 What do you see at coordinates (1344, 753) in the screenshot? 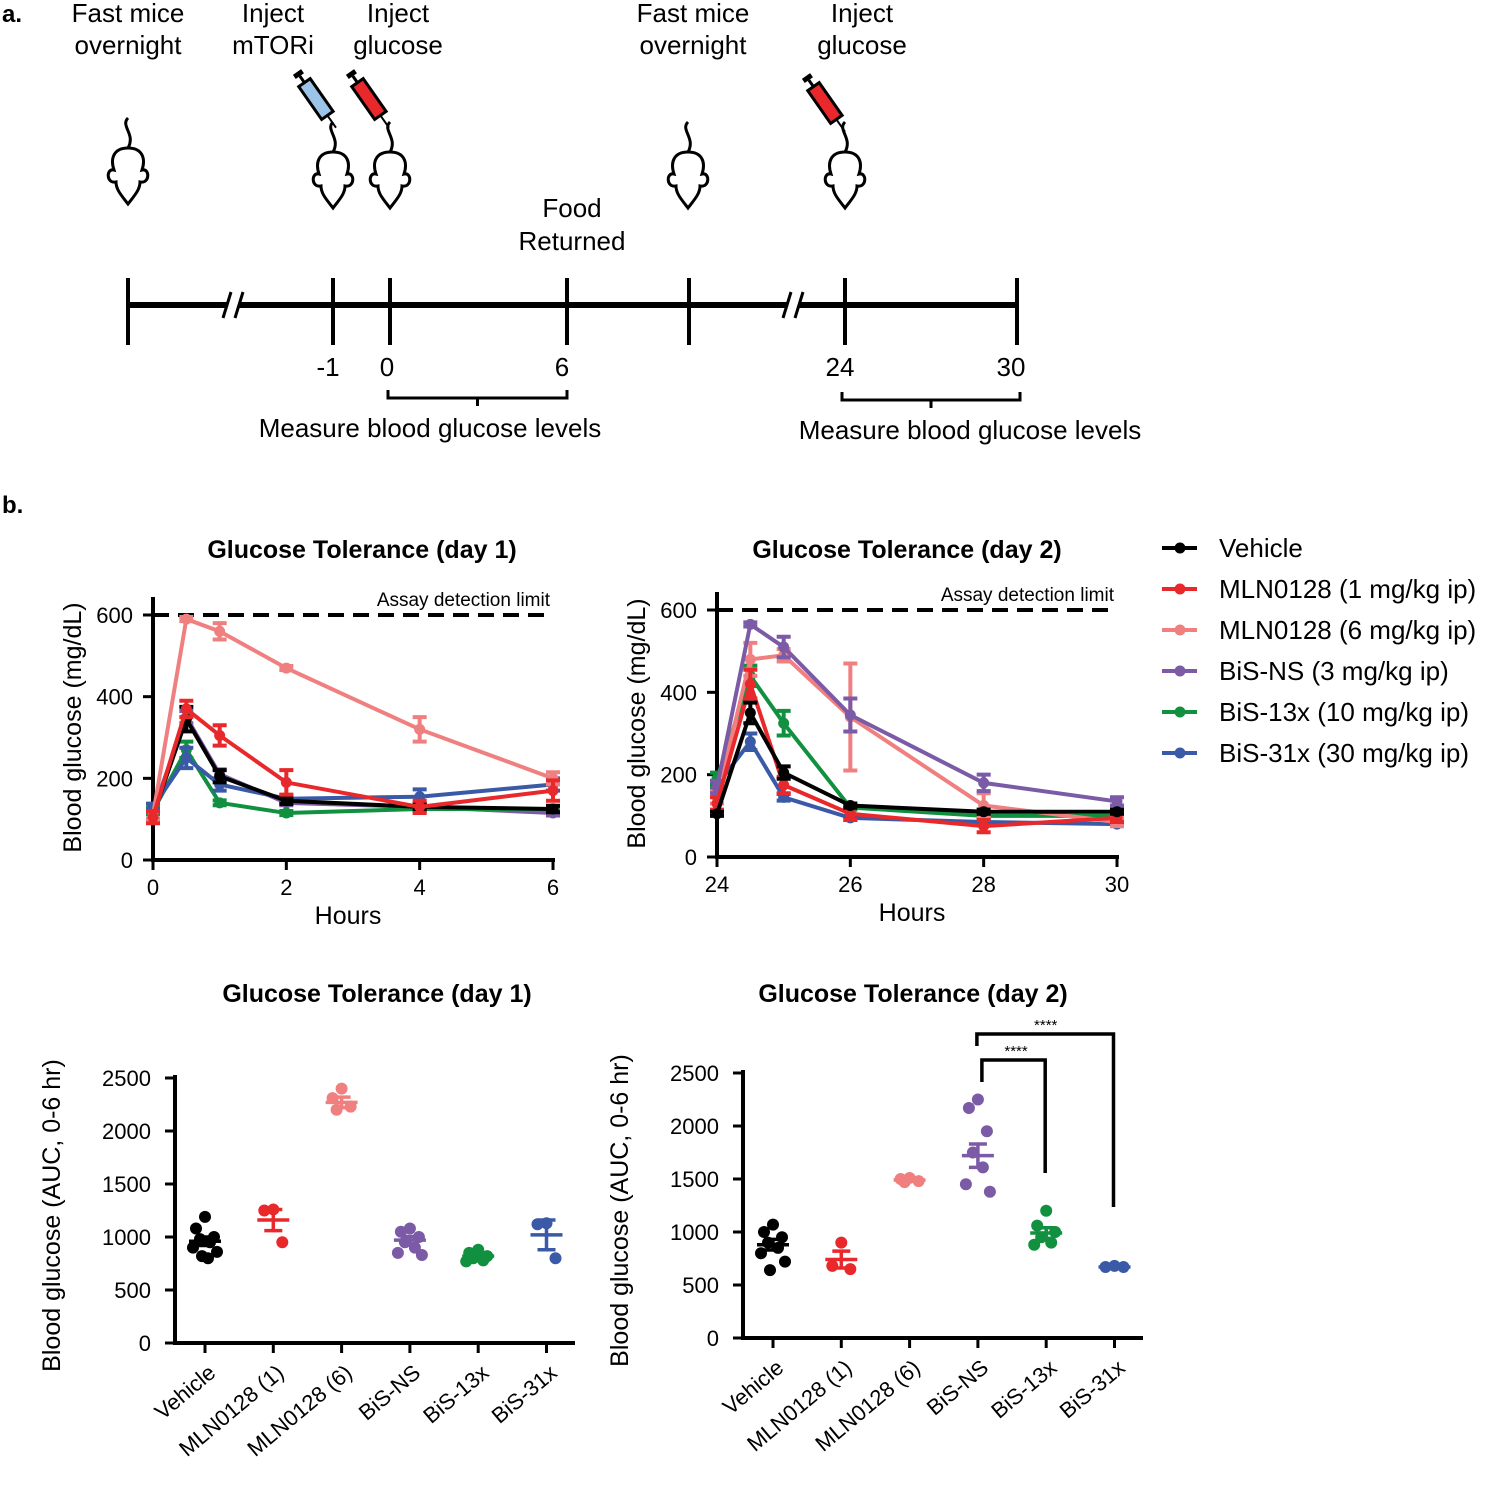
I see `legend-label: BiS-31x (30 mg/kg ip)` at bounding box center [1344, 753].